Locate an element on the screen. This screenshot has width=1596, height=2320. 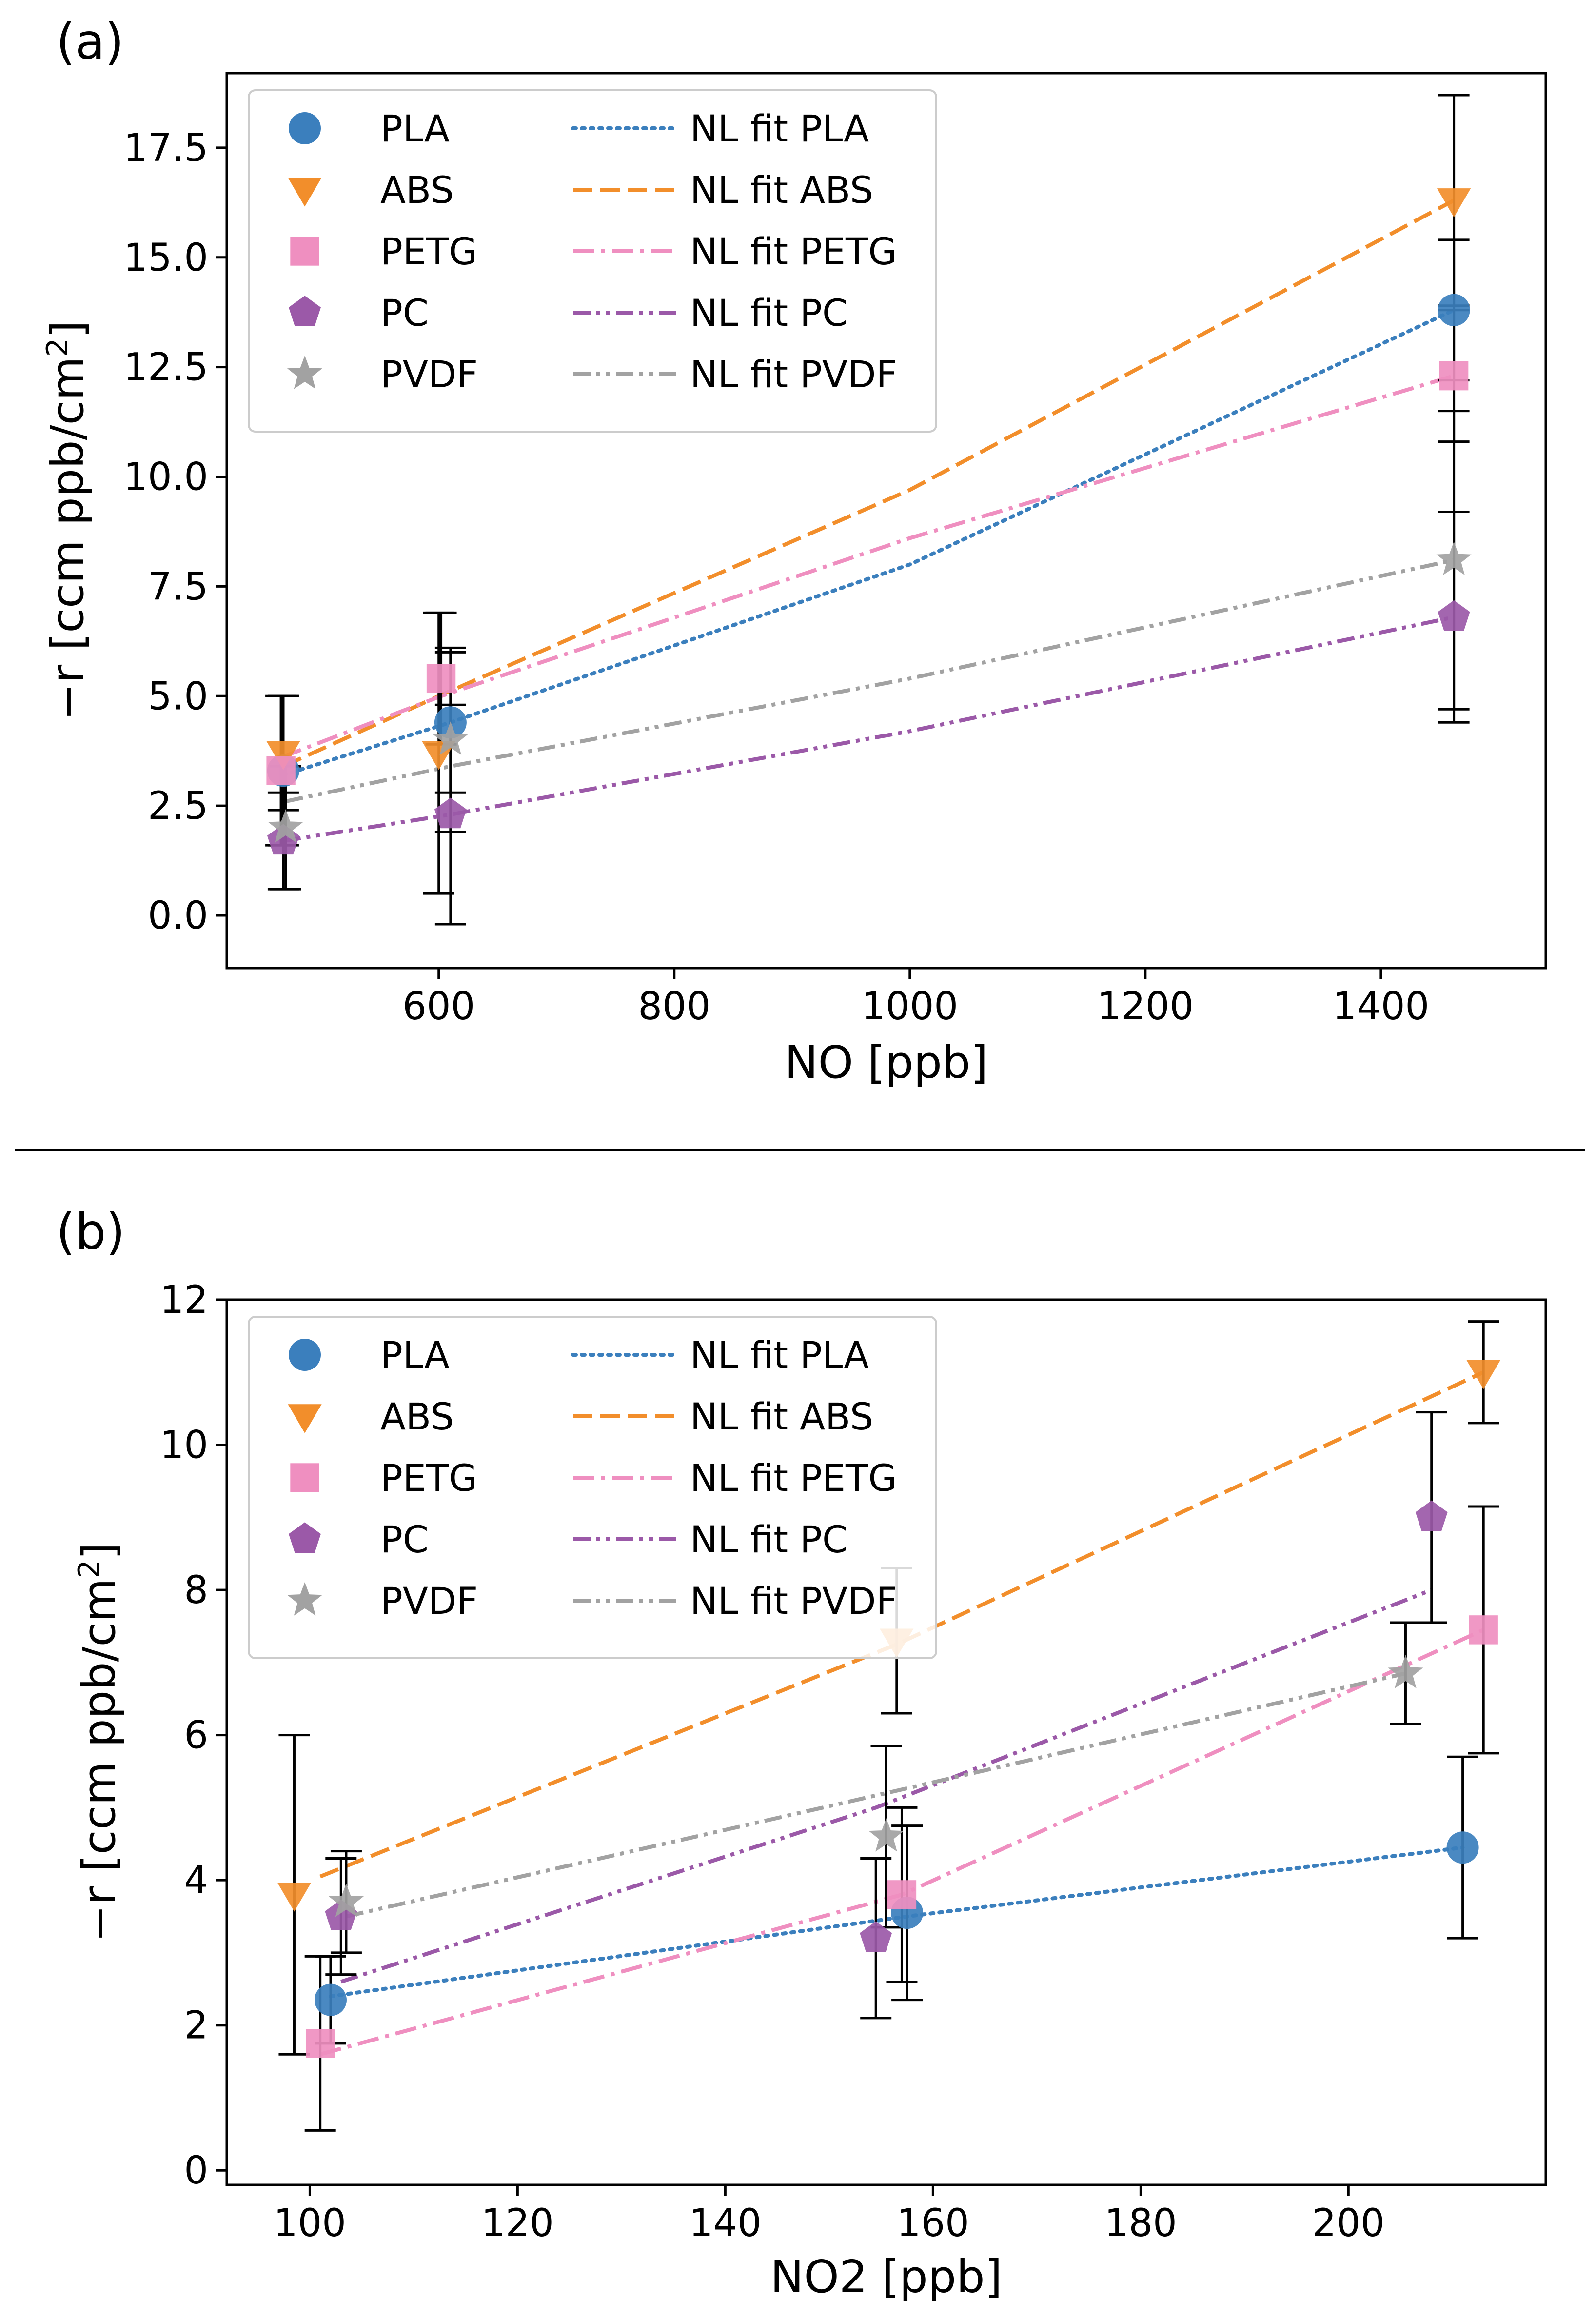
x-tick-label: 100 is located at coordinates (310, 2223).